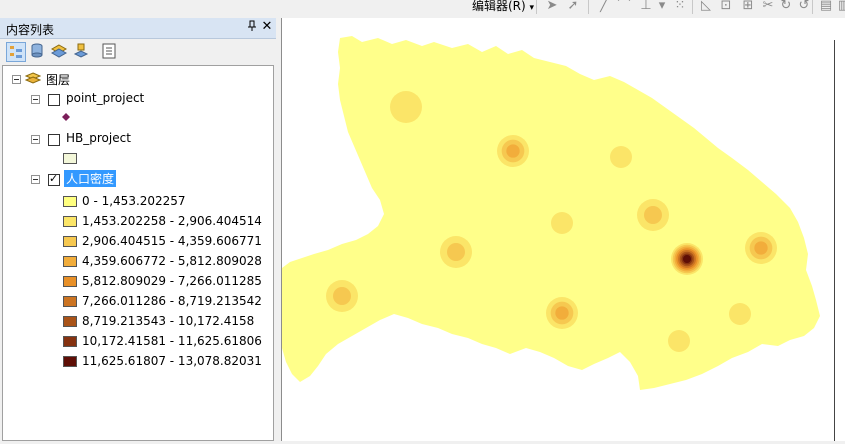 Image resolution: width=845 pixels, height=444 pixels. I want to click on close-icon: ✕, so click(267, 26).